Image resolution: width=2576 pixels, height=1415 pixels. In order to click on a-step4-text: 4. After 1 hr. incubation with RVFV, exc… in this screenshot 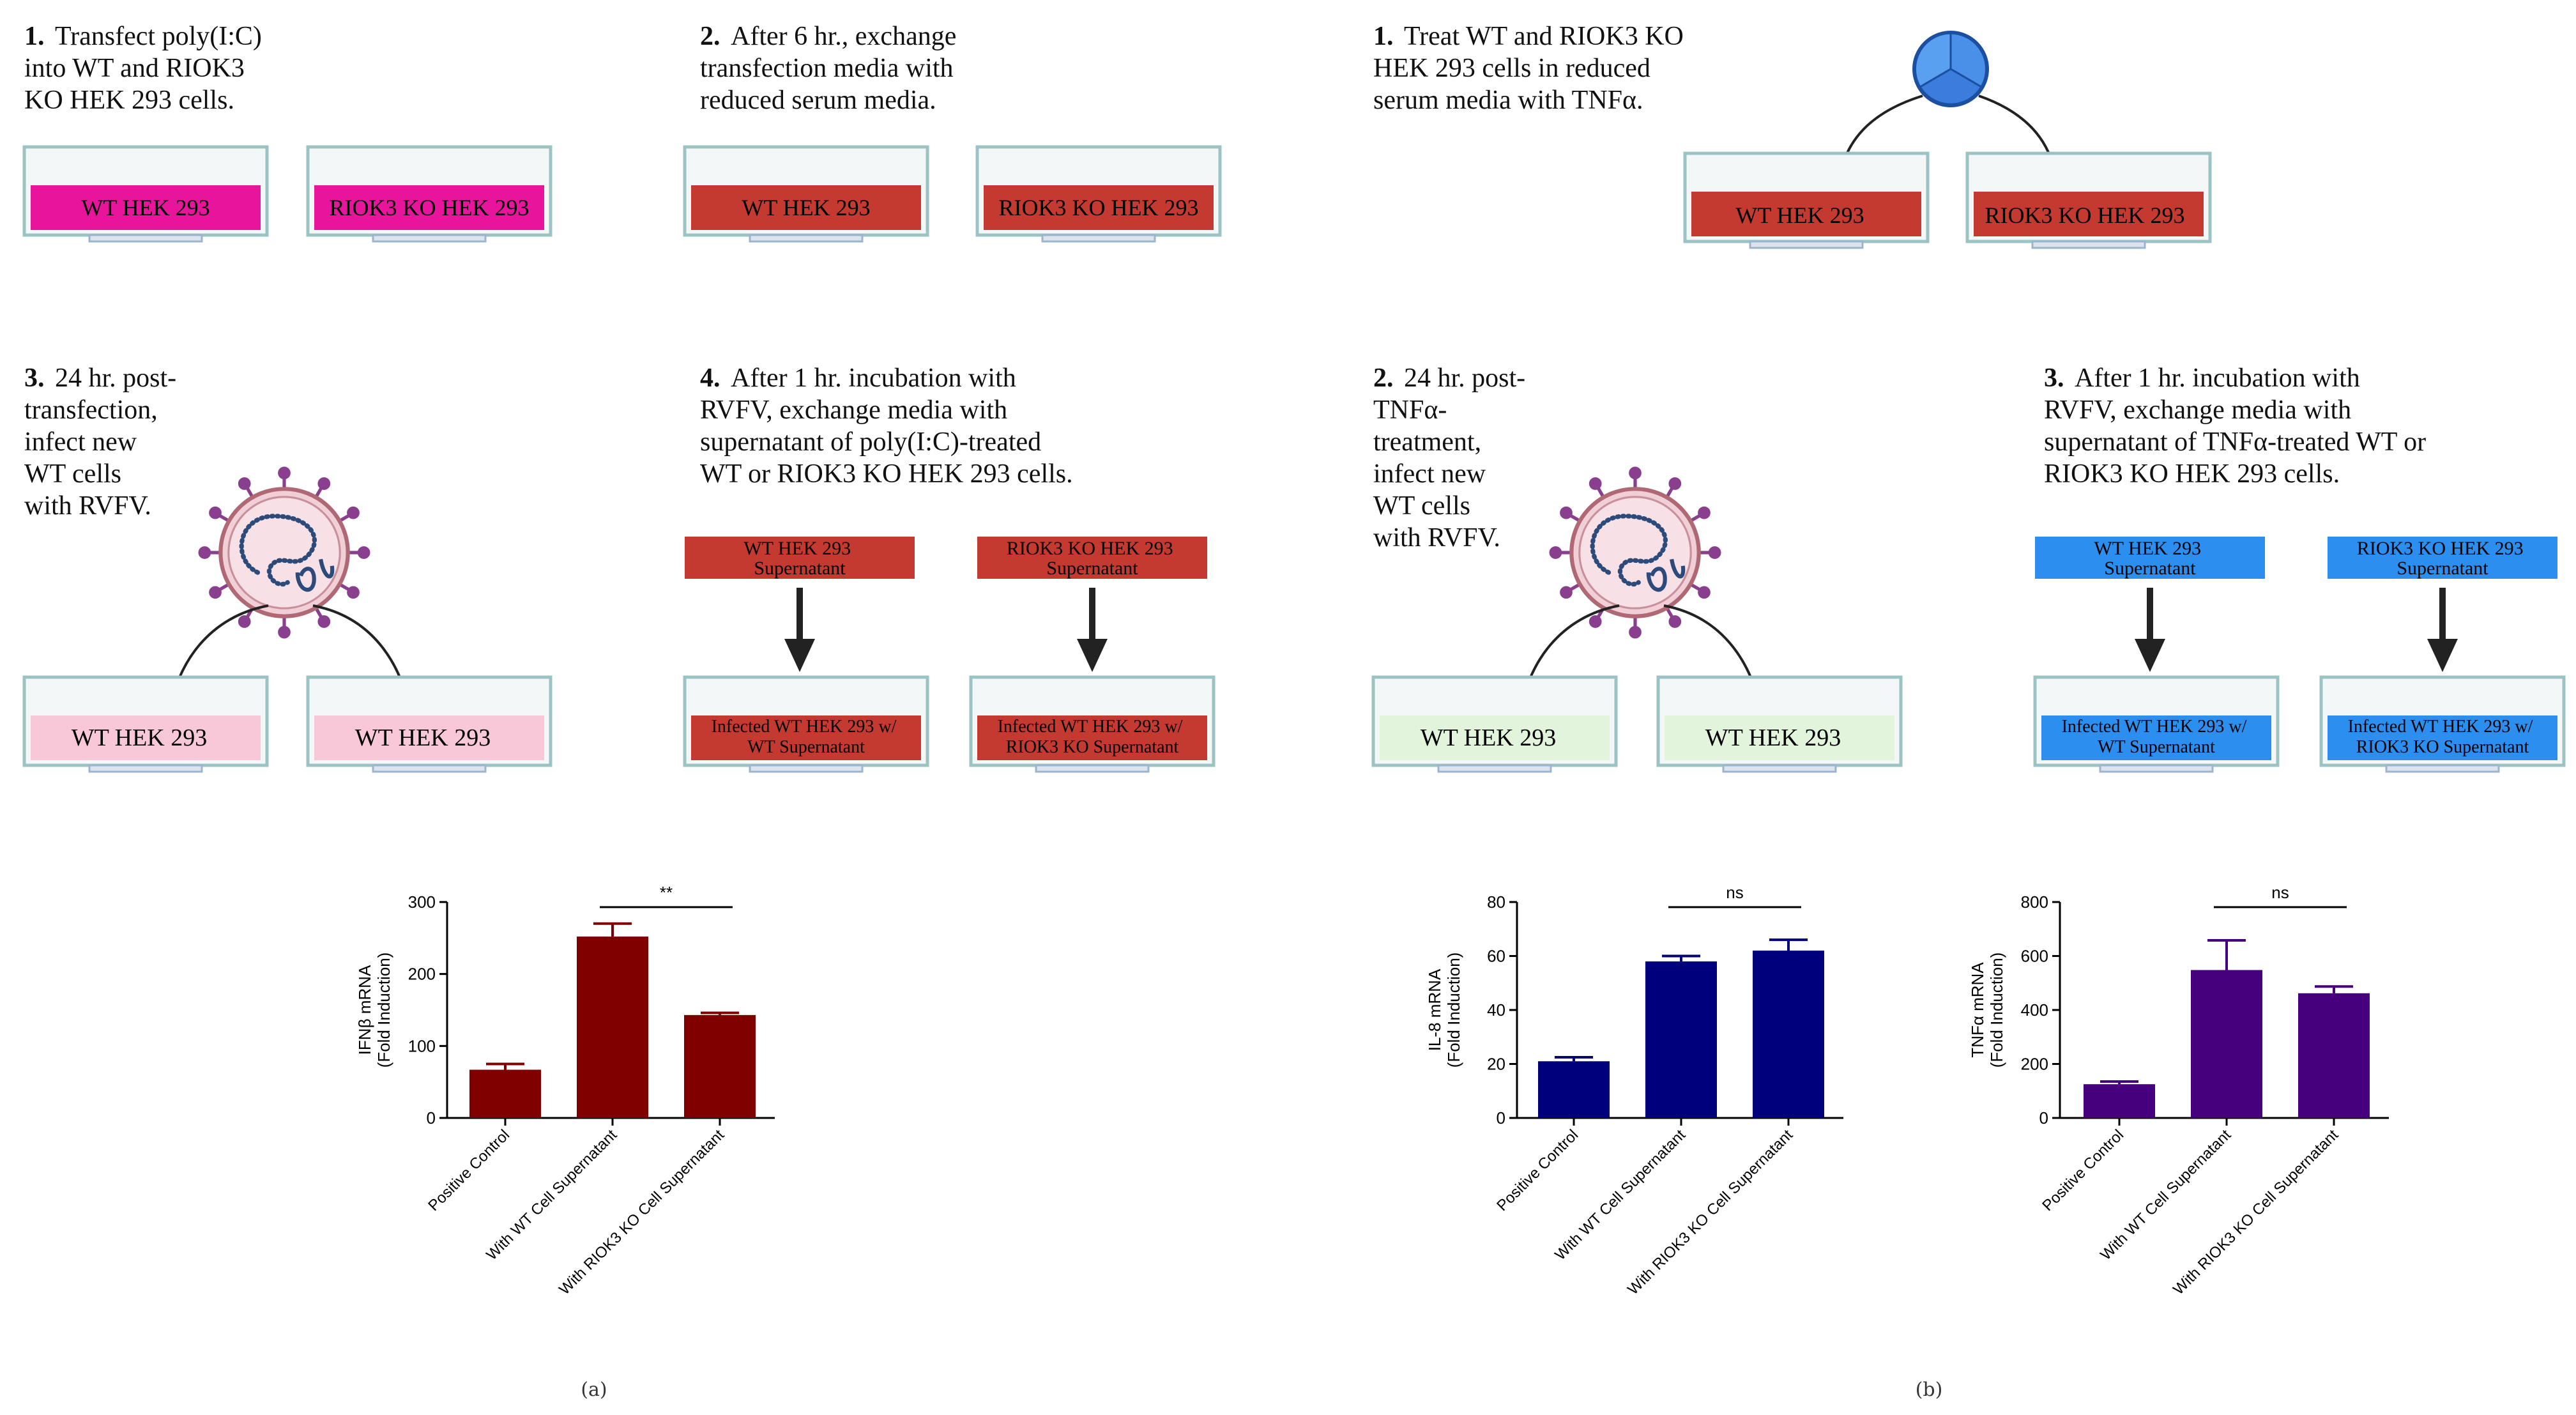, I will do `click(886, 426)`.